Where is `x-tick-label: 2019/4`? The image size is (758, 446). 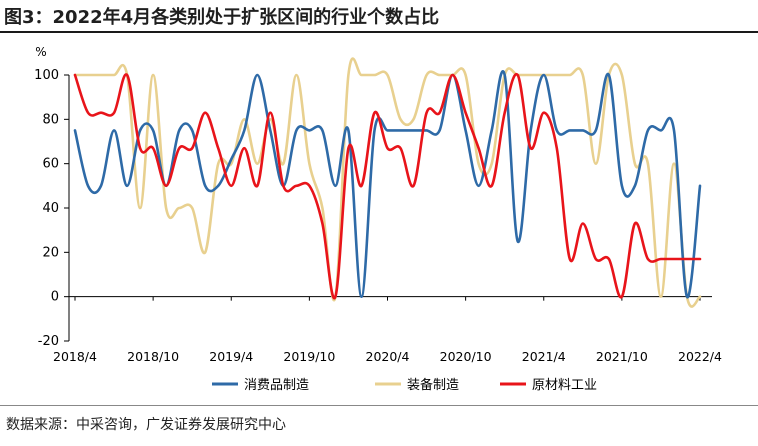
x-tick-label: 2019/4 is located at coordinates (231, 356).